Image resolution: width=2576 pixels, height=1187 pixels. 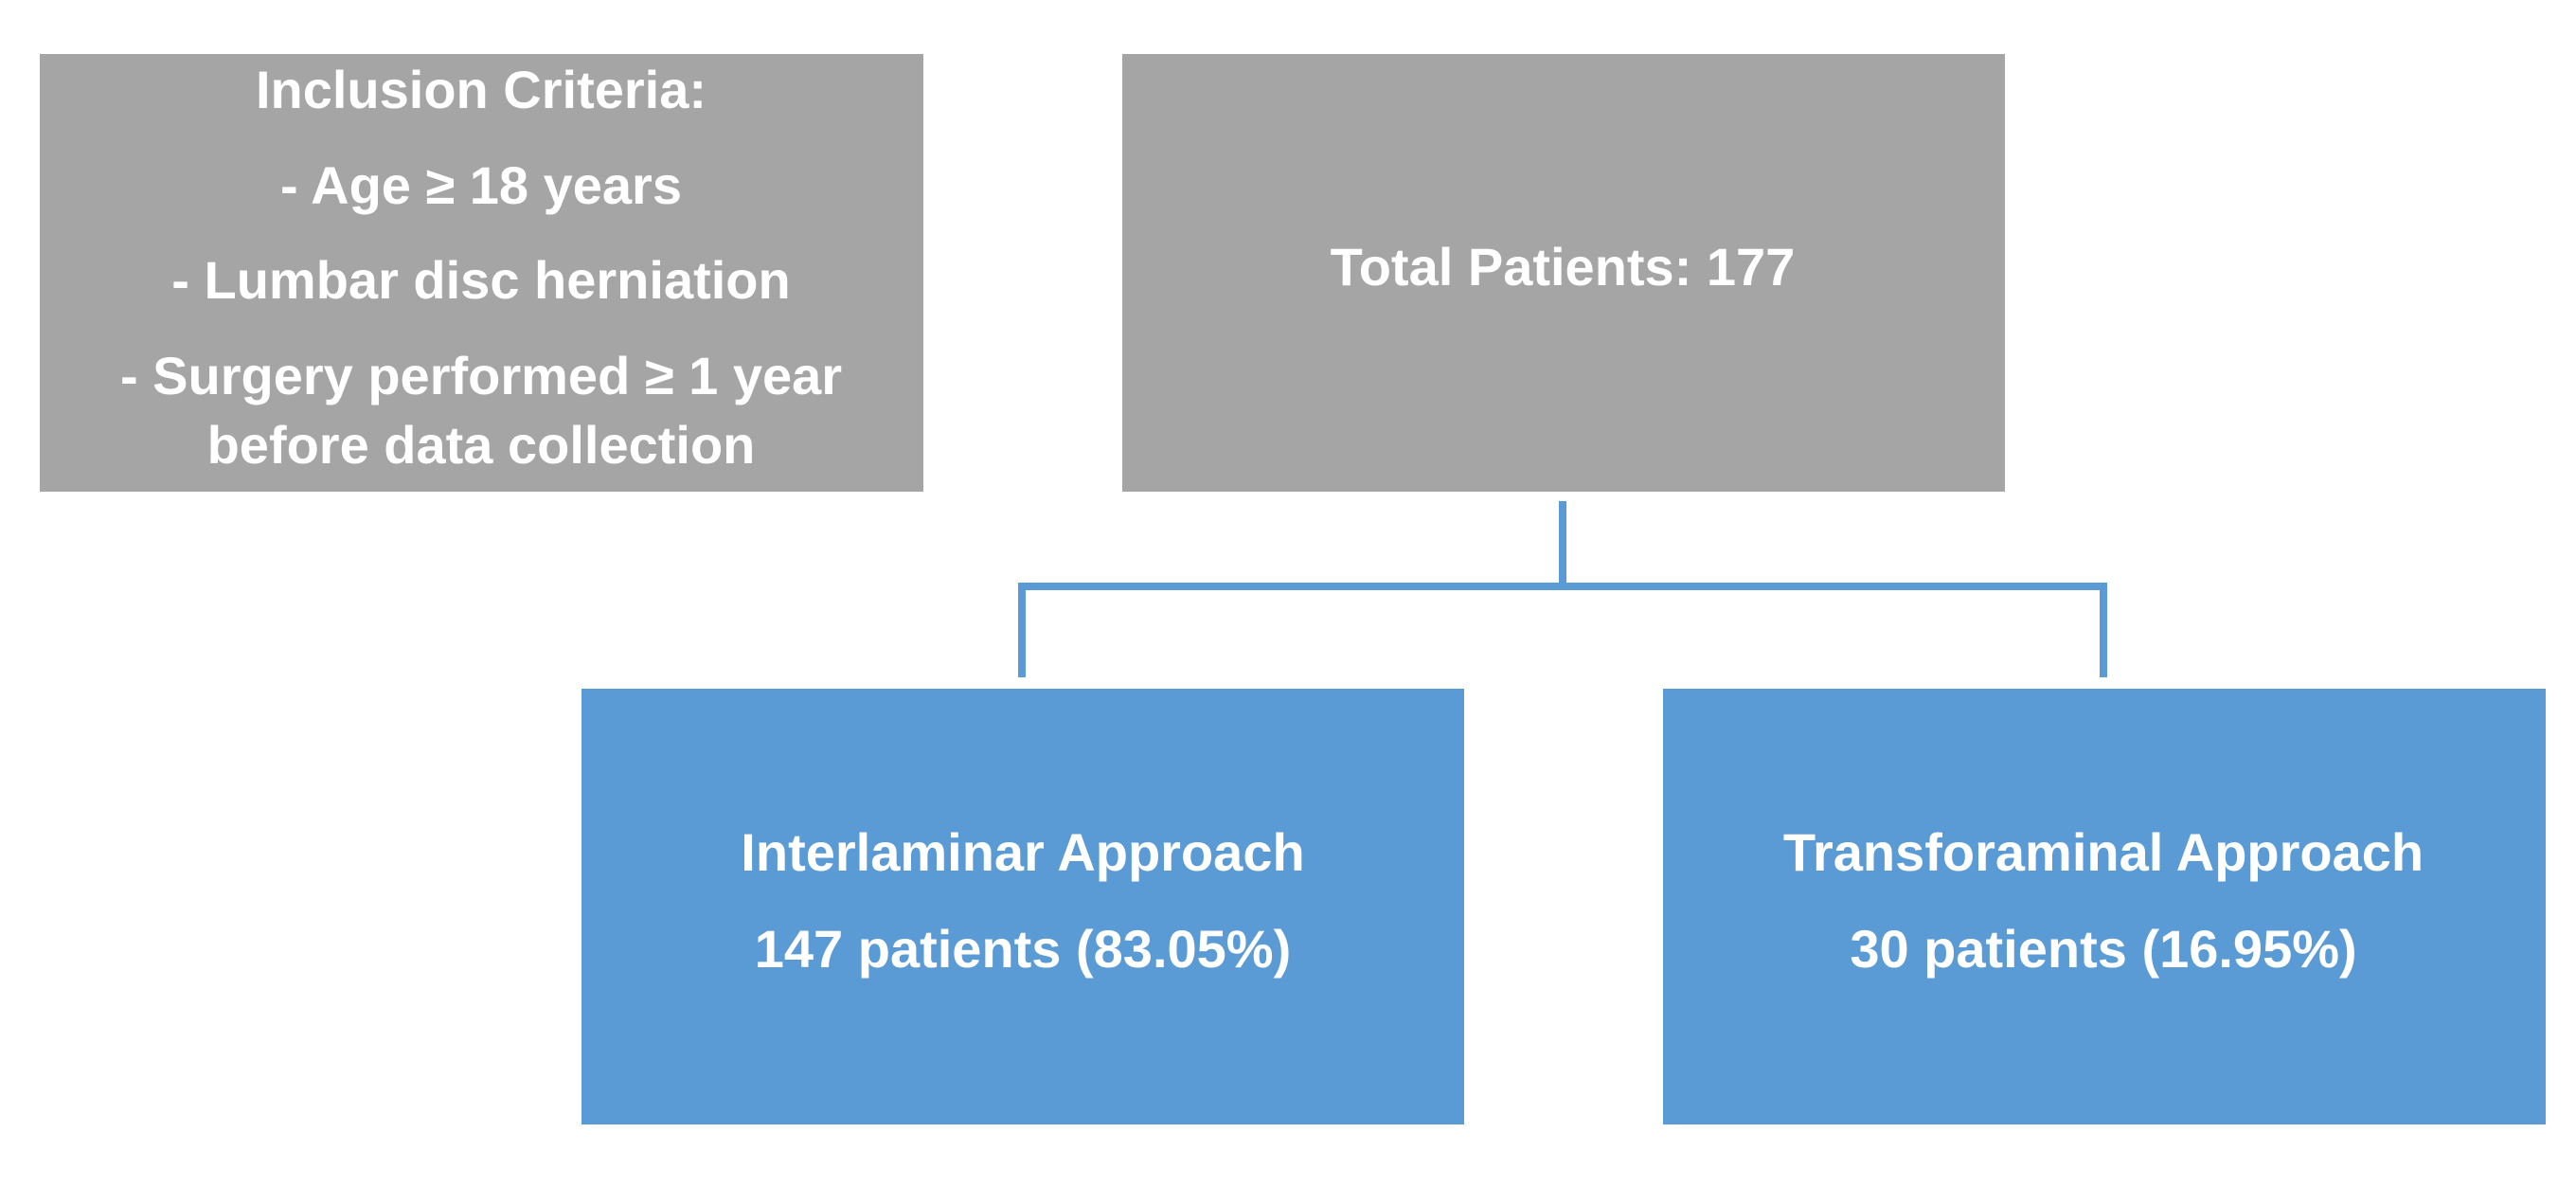 What do you see at coordinates (1562, 589) in the screenshot?
I see `connector` at bounding box center [1562, 589].